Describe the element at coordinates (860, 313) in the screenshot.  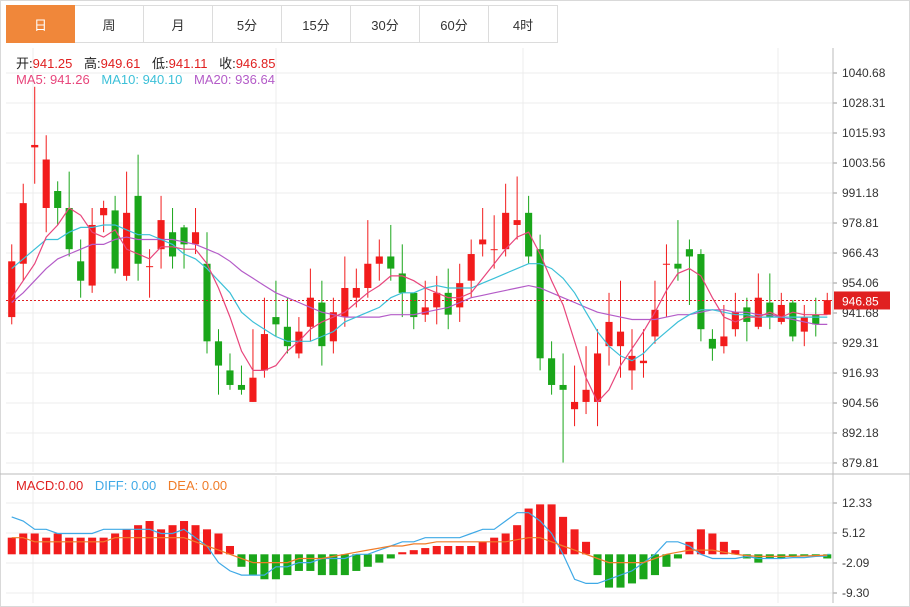
I see `y-tick-label: 941.68` at that location.